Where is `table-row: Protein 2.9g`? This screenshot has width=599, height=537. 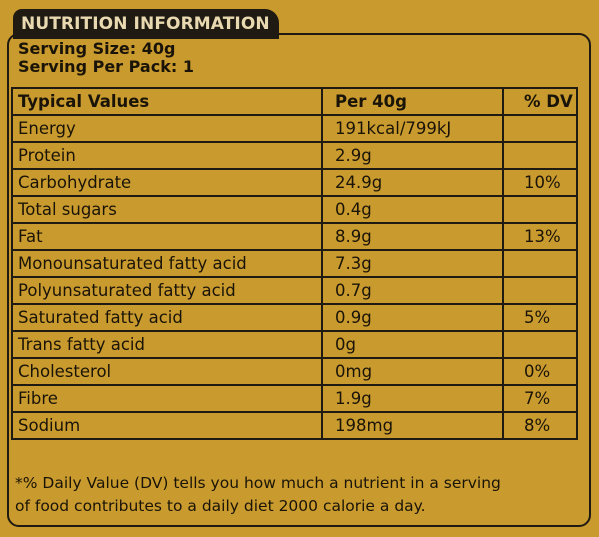 table-row: Protein 2.9g is located at coordinates (294, 155).